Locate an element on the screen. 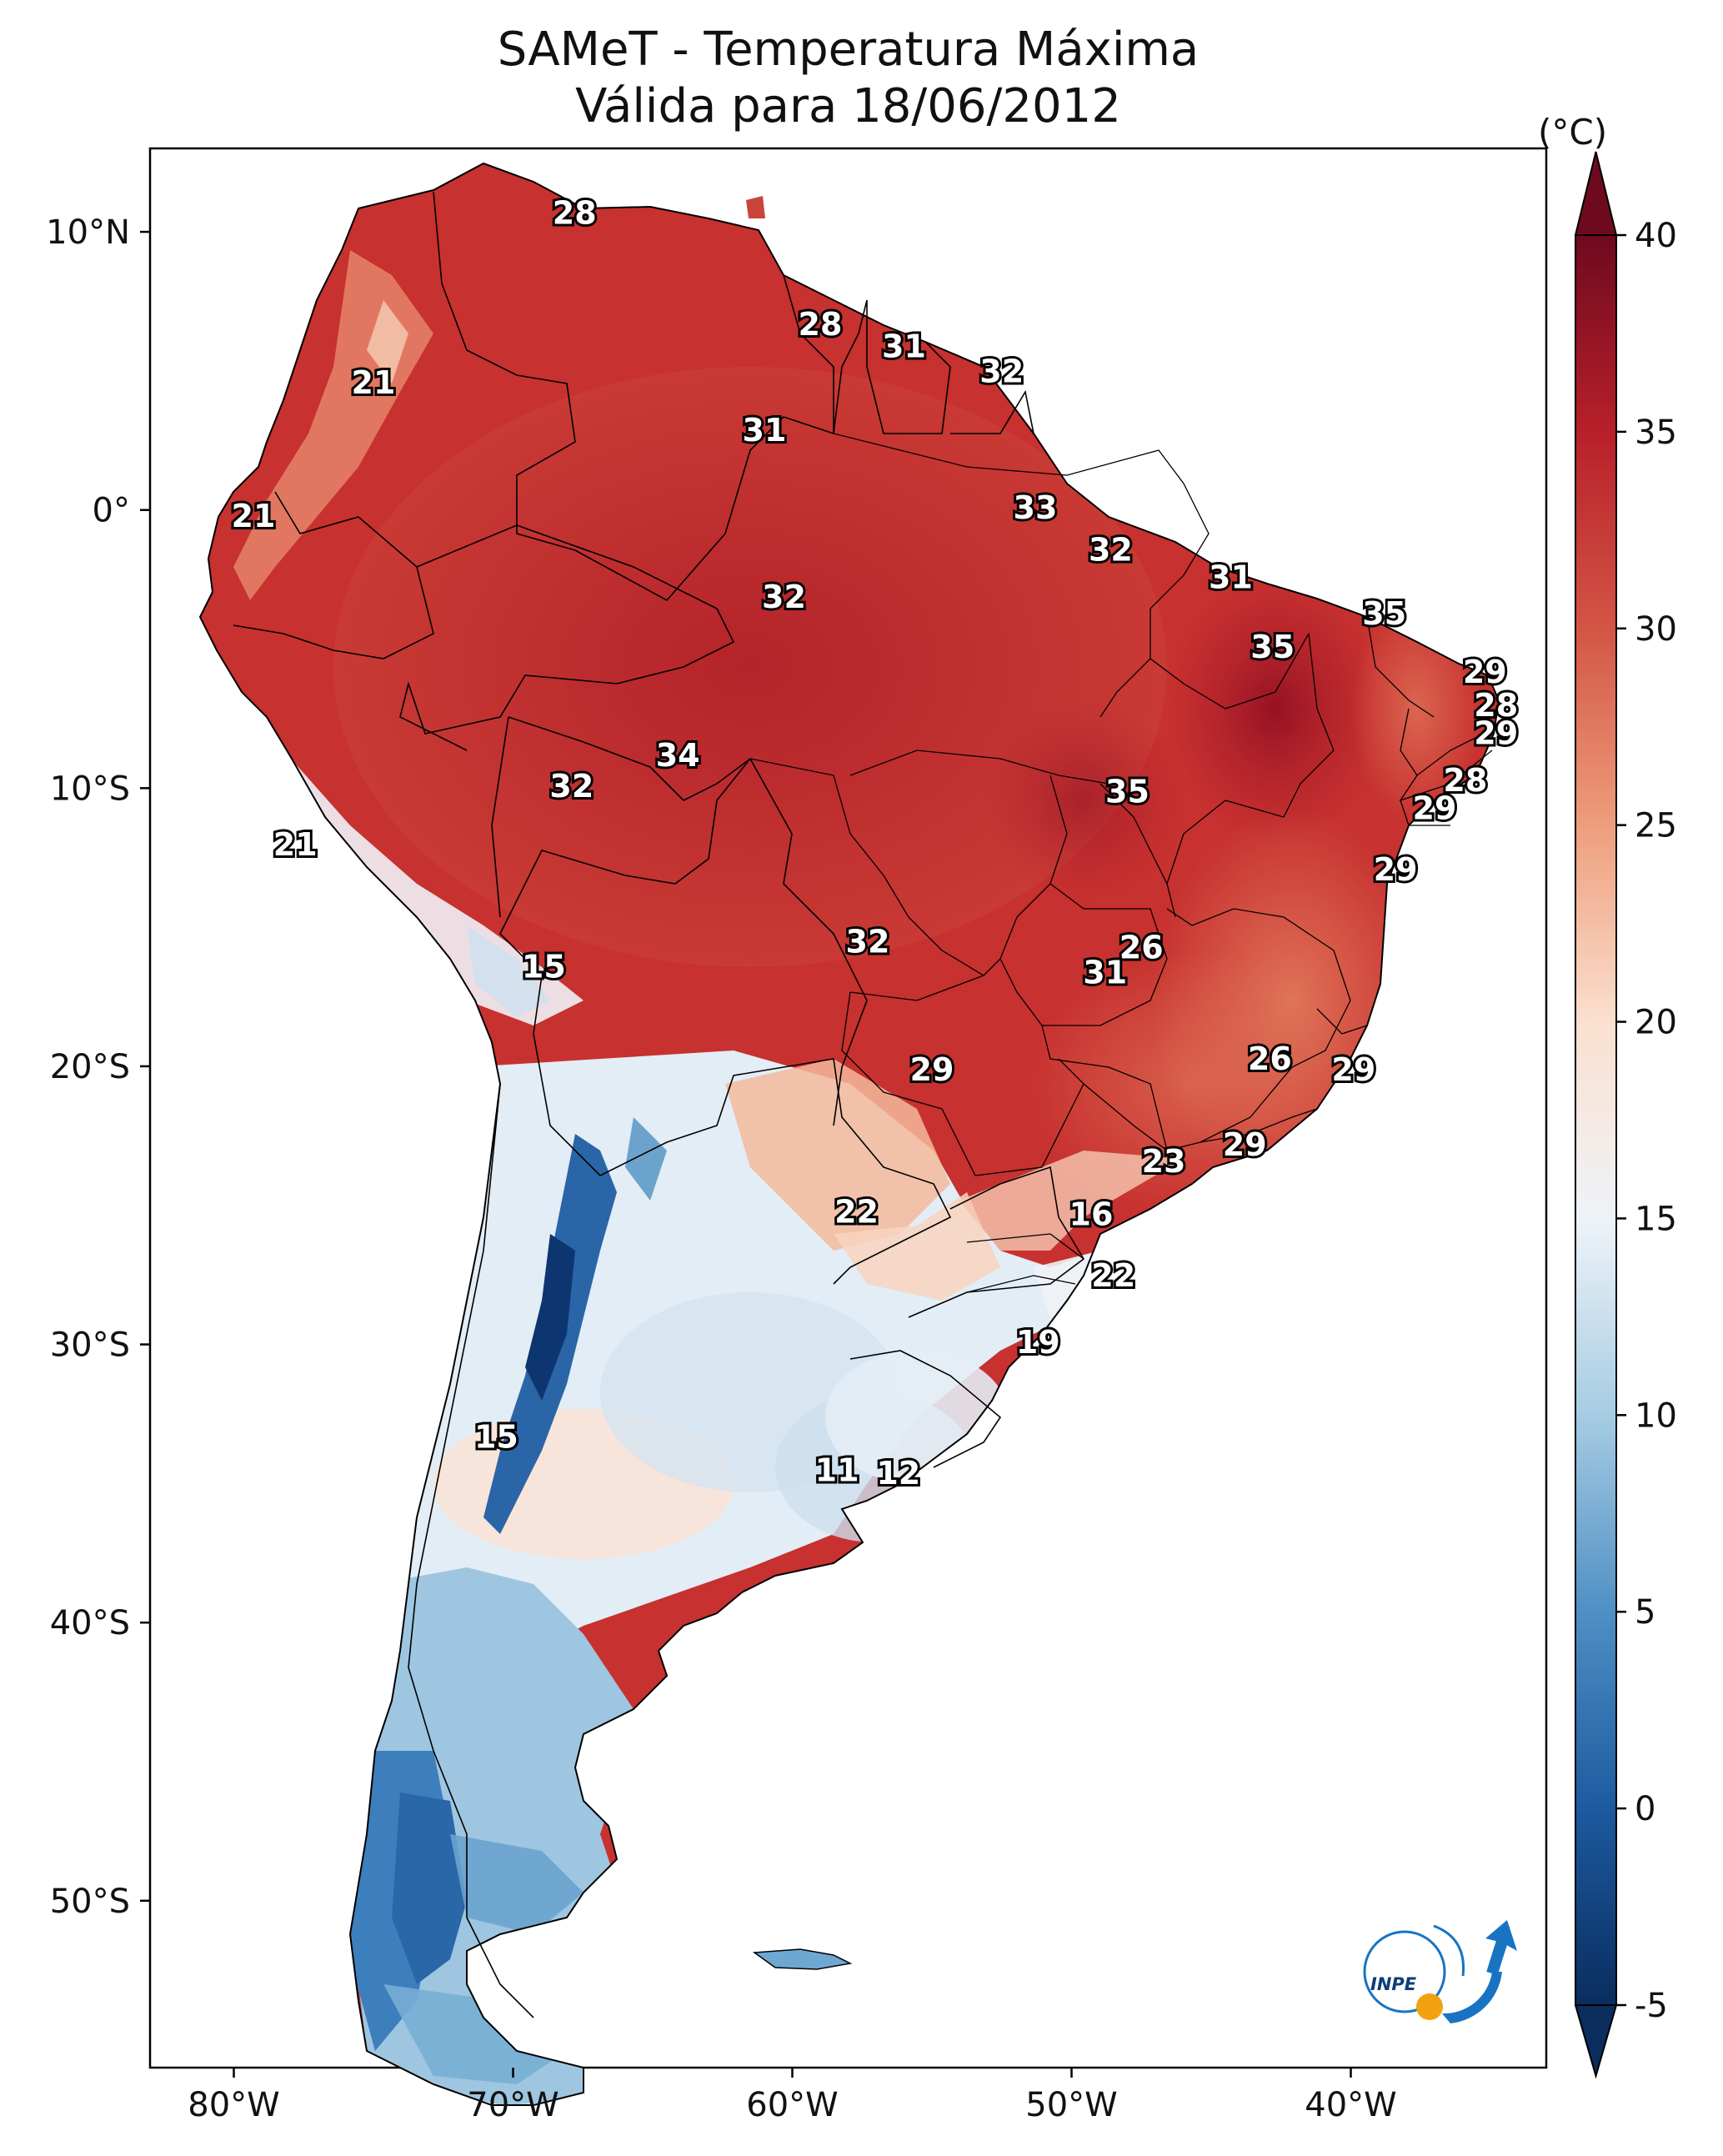  inpe-logo-arc is located at coordinates (1498, 1952).